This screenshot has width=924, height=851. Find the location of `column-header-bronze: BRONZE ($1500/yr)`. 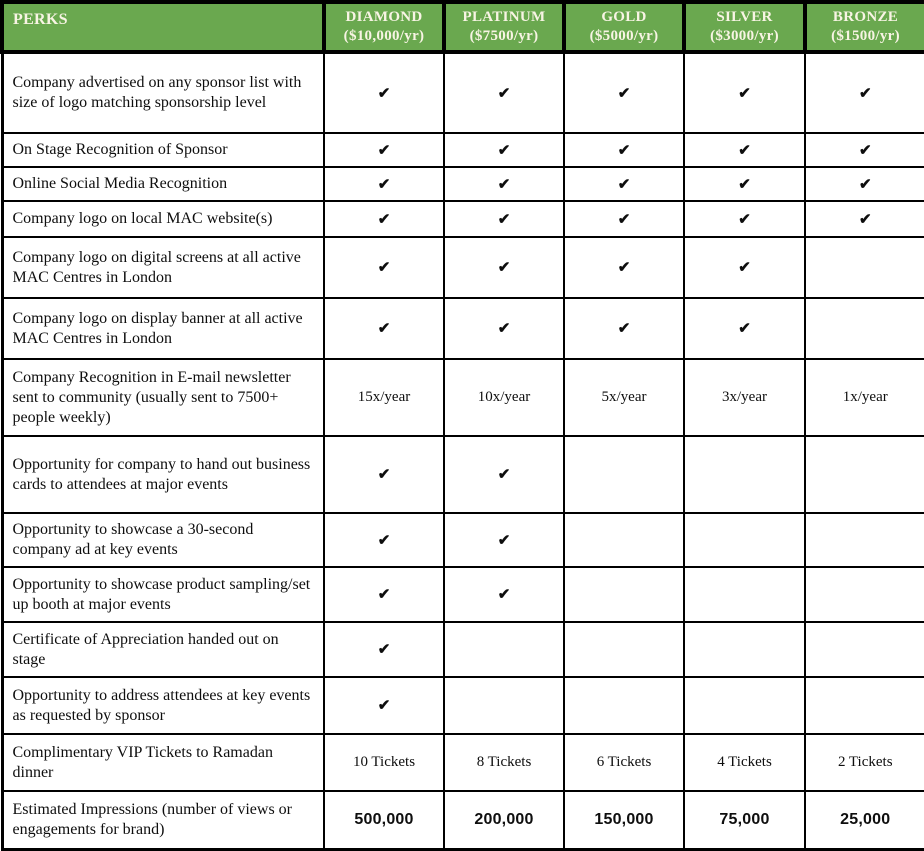

column-header-bronze: BRONZE ($1500/yr) is located at coordinates (863, 27).